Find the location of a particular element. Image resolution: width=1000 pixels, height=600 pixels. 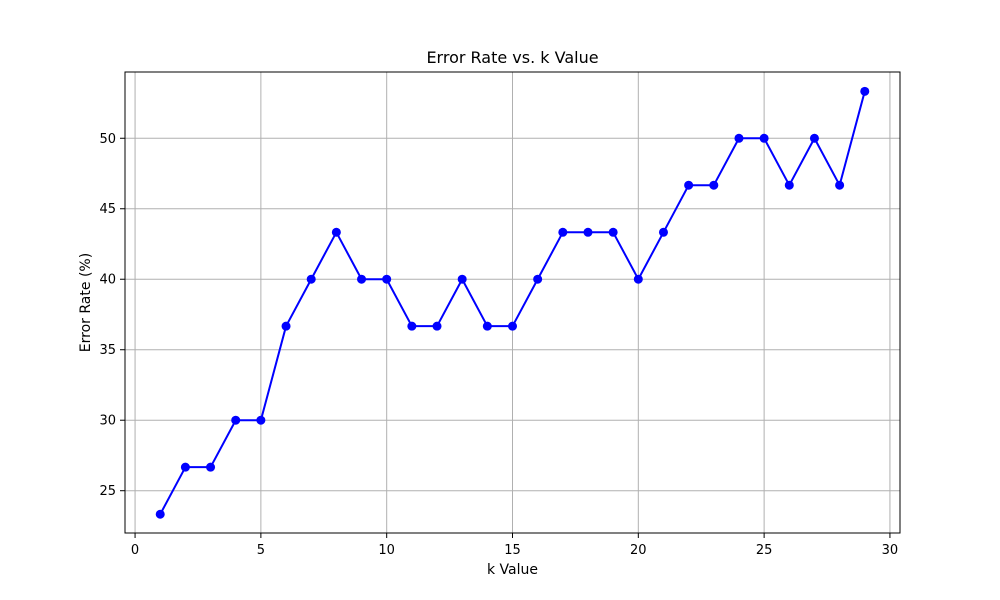

y-axis-label: Error Rate (%) is located at coordinates (86, 302).